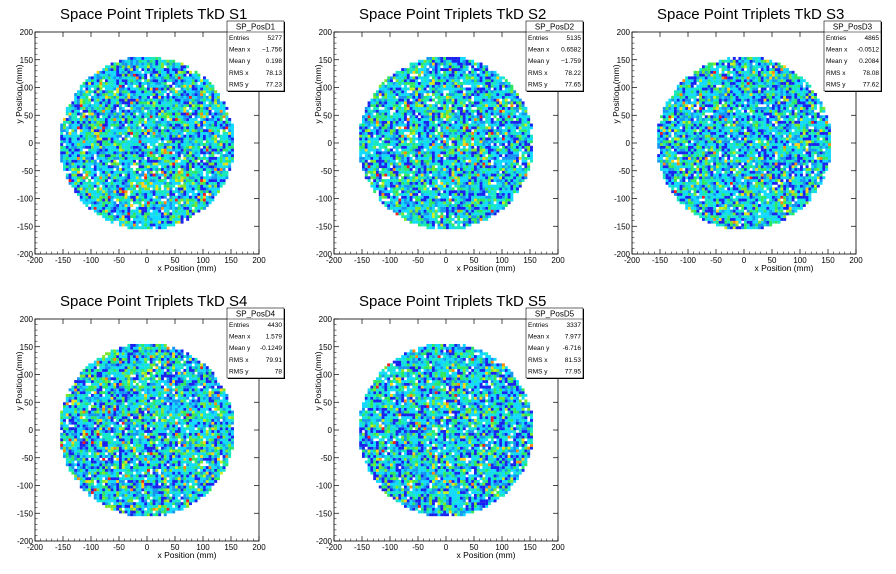  Describe the element at coordinates (147, 143) in the screenshot. I see `heatmap-bins` at that location.